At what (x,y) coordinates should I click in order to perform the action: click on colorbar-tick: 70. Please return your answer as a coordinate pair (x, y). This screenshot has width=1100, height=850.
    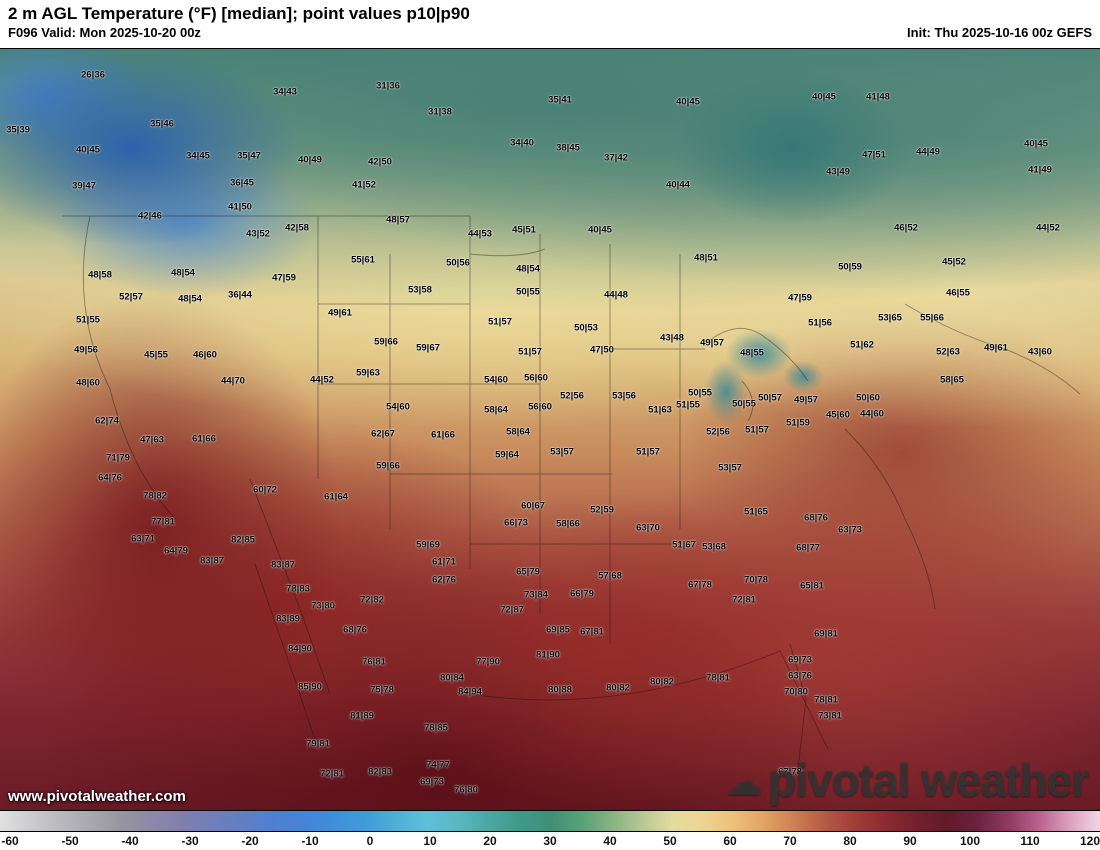
    Looking at the image, I should click on (790, 841).